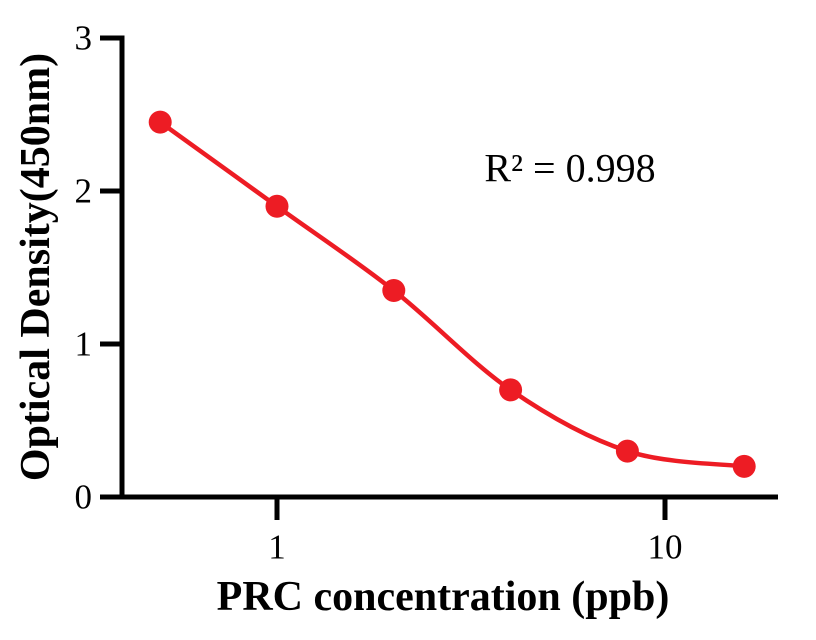 This screenshot has width=816, height=640. Describe the element at coordinates (277, 547) in the screenshot. I see `x-tick-label: 1` at that location.